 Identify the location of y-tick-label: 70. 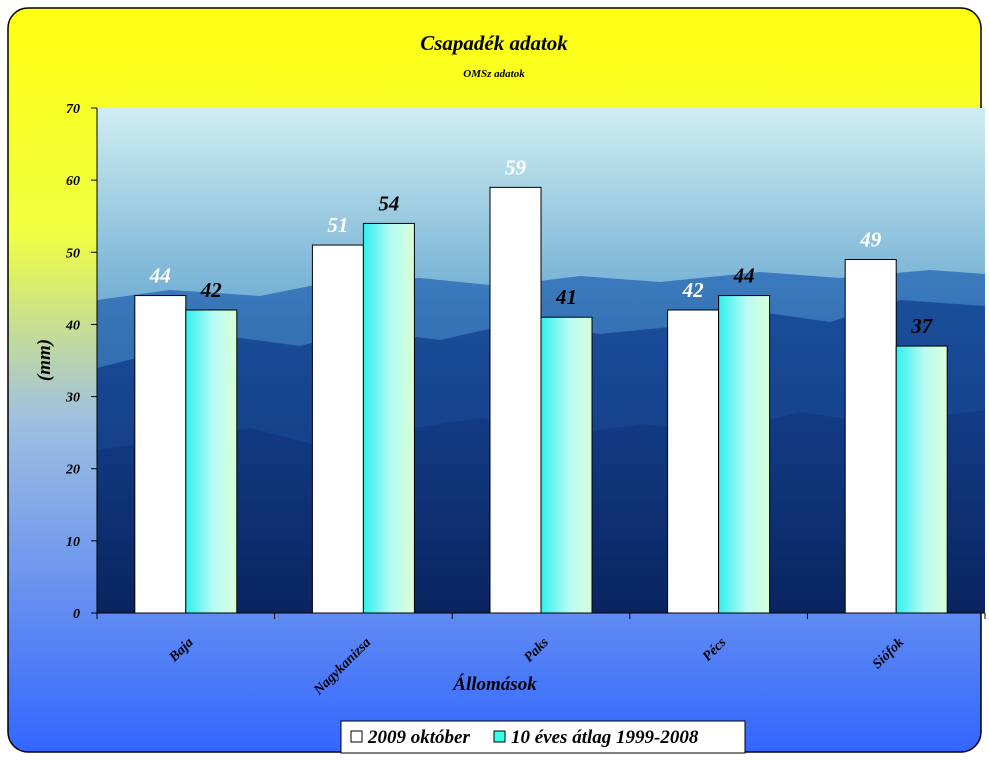
(73, 109).